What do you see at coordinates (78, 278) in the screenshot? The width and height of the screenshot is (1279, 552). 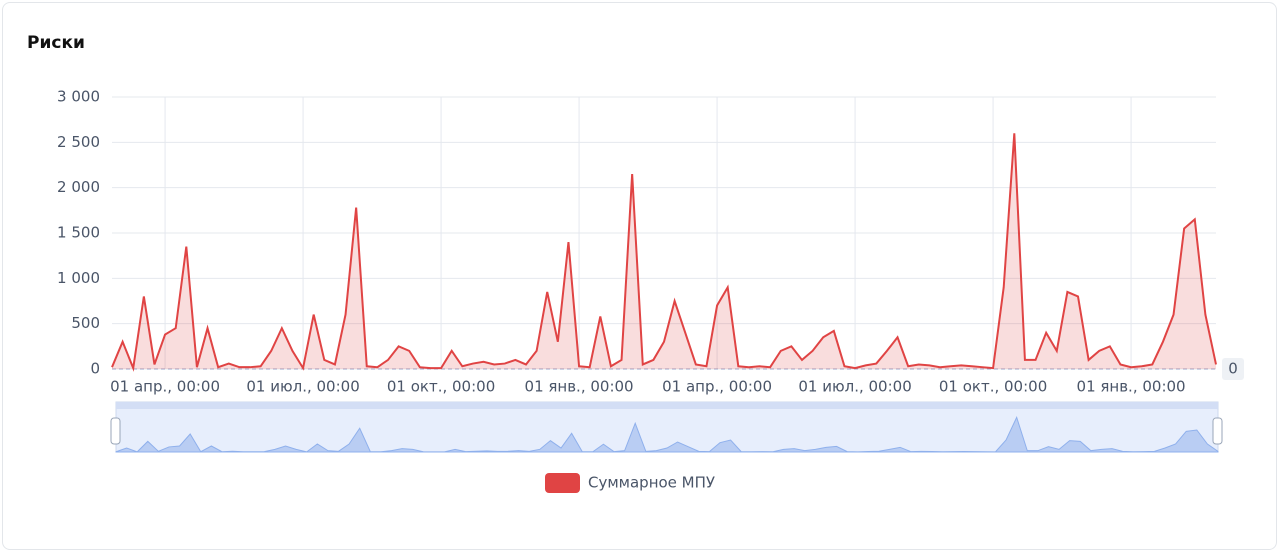 I see `y-tick-label: 1 000` at bounding box center [78, 278].